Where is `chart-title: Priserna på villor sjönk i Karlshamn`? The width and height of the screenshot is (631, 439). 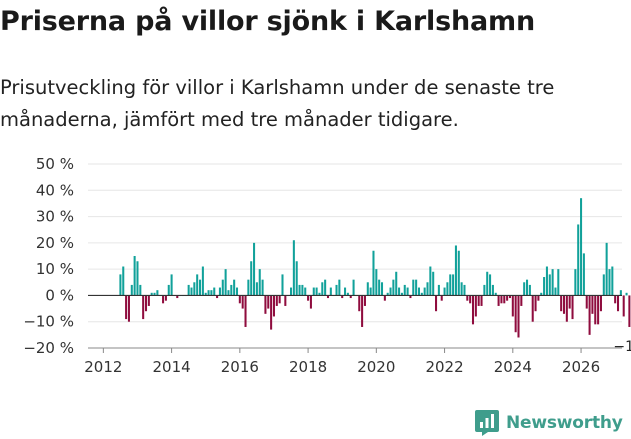
chart-title: Priserna på villor sjönk i Karlshamn is located at coordinates (267, 21).